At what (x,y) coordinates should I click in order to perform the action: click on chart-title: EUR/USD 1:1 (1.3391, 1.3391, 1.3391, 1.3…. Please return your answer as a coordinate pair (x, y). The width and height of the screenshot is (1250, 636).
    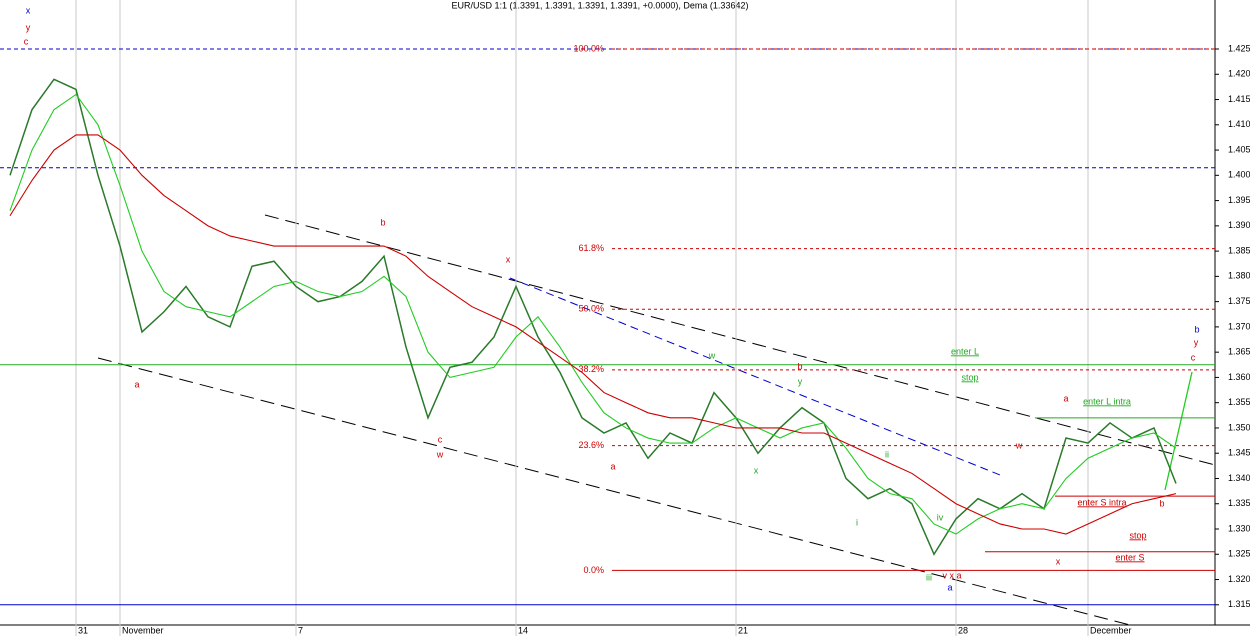
    Looking at the image, I should click on (600, 5).